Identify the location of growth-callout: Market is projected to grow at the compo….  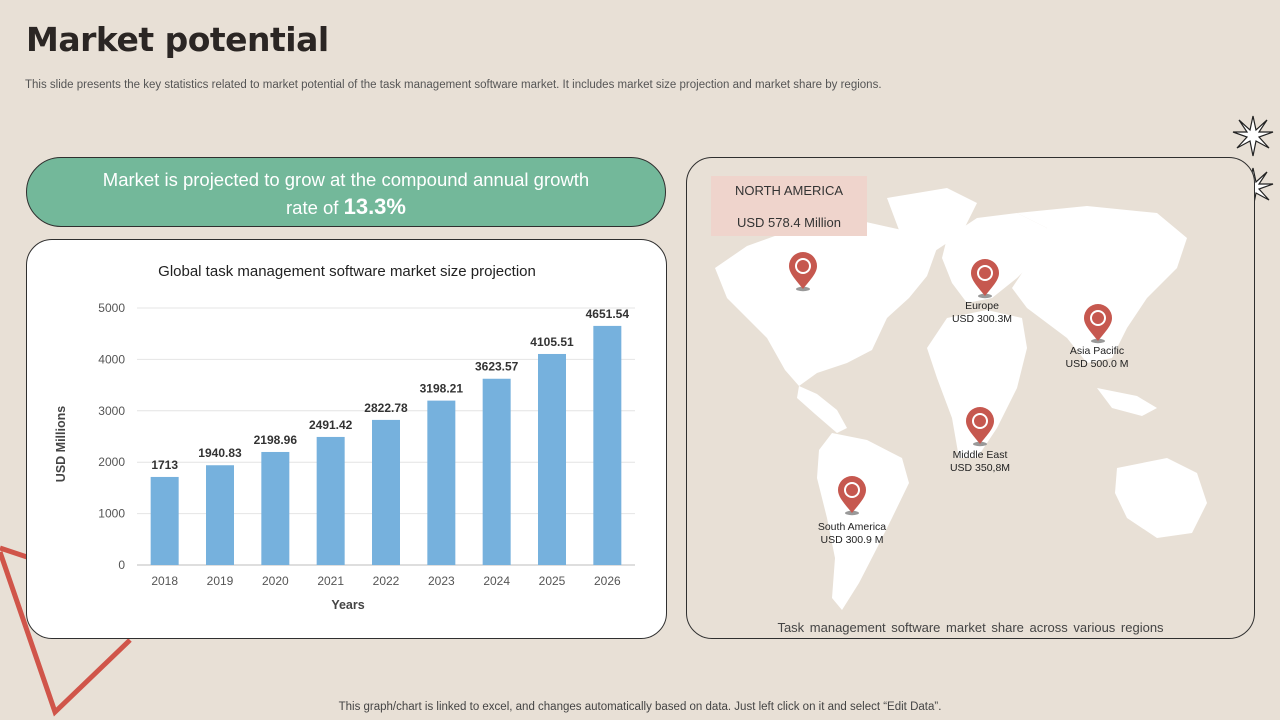
(346, 192).